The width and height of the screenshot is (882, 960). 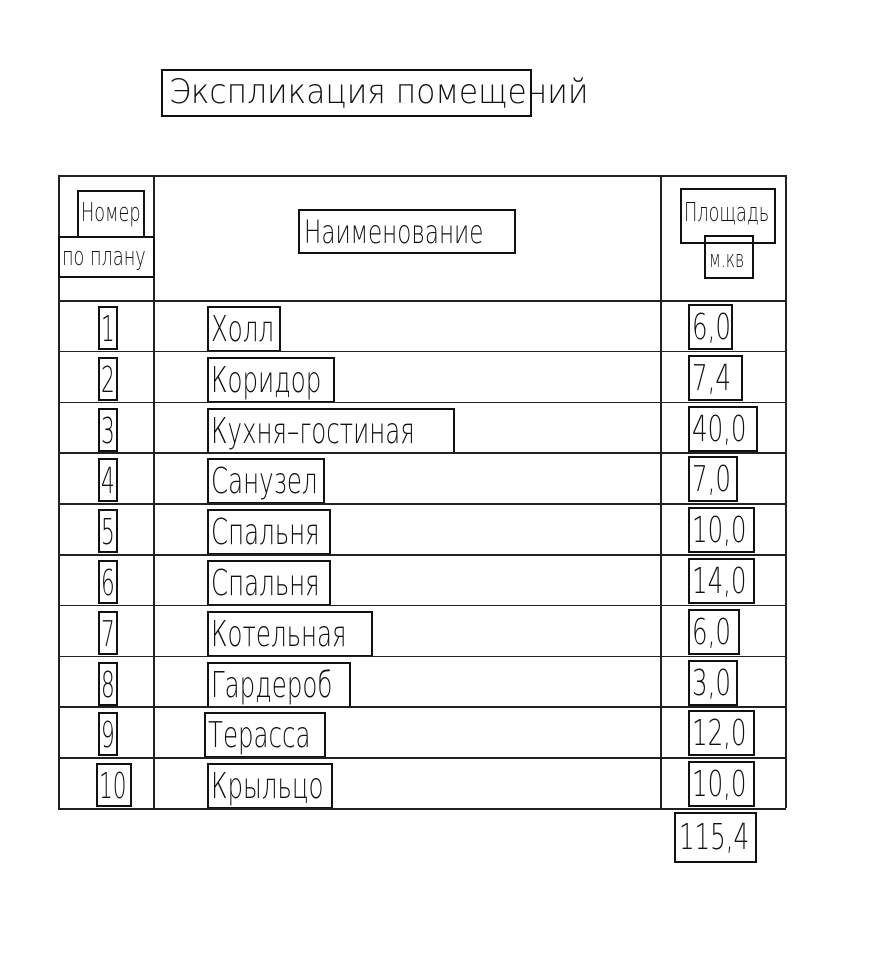 I want to click on row-number: 8, so click(x=108, y=683).